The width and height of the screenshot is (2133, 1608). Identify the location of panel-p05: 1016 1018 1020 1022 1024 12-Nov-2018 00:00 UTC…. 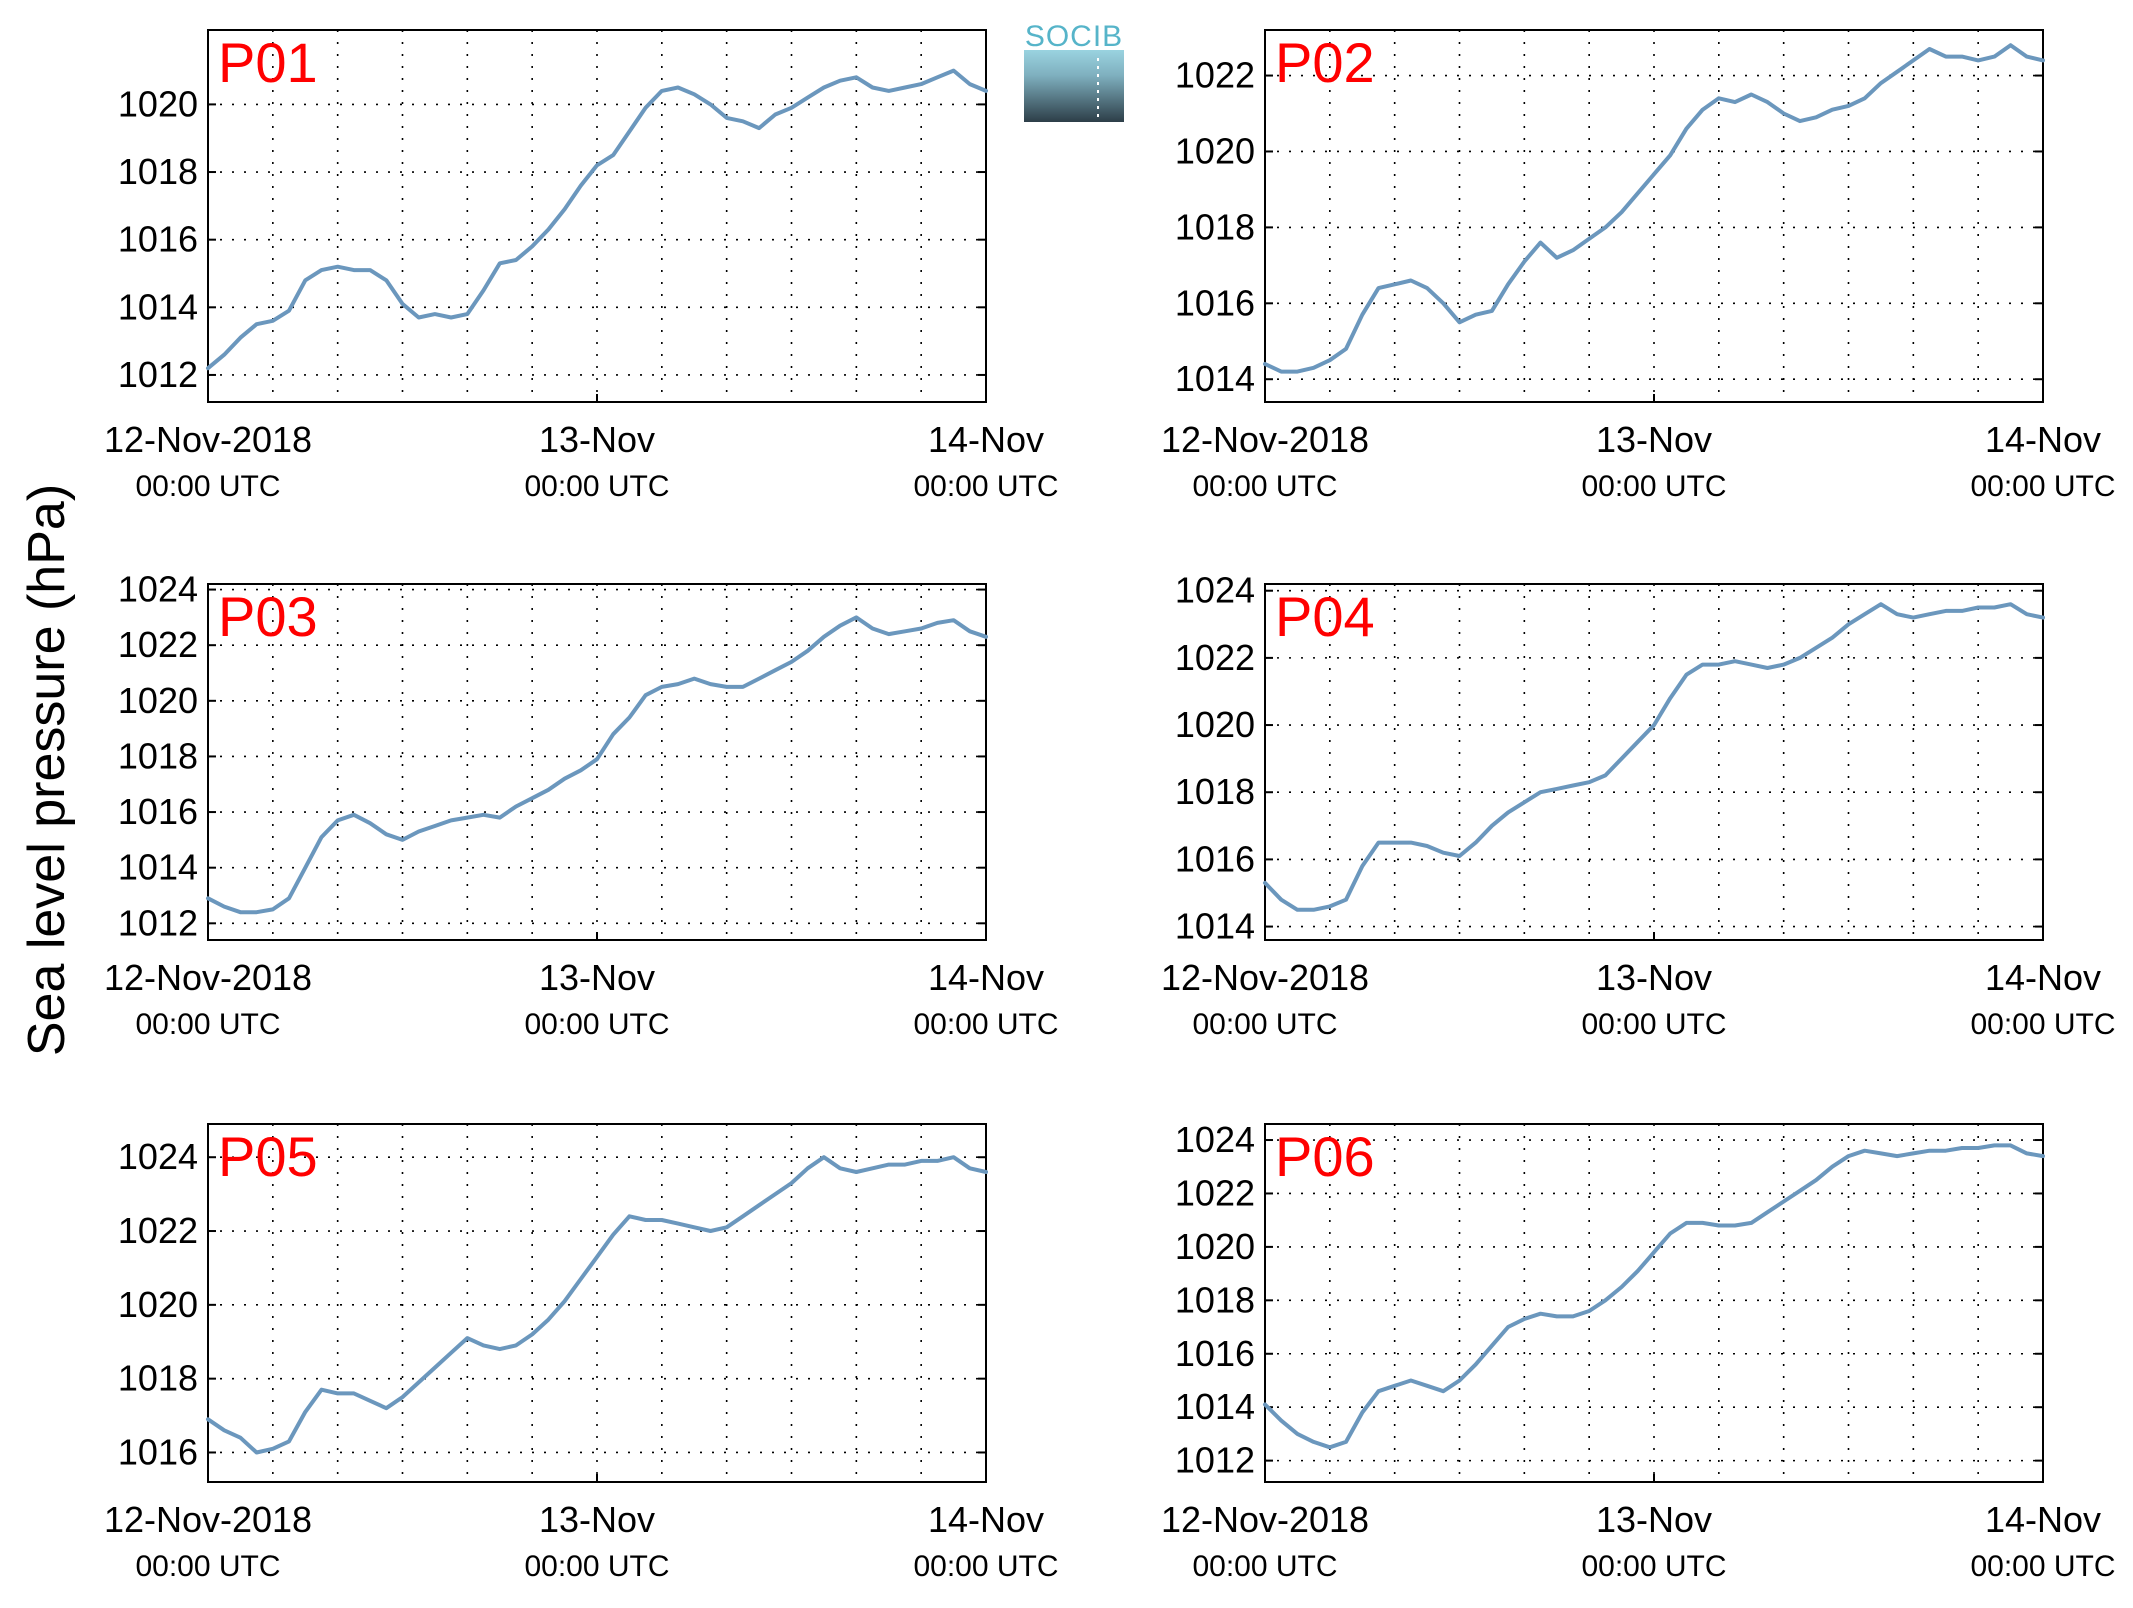
(581, 1353).